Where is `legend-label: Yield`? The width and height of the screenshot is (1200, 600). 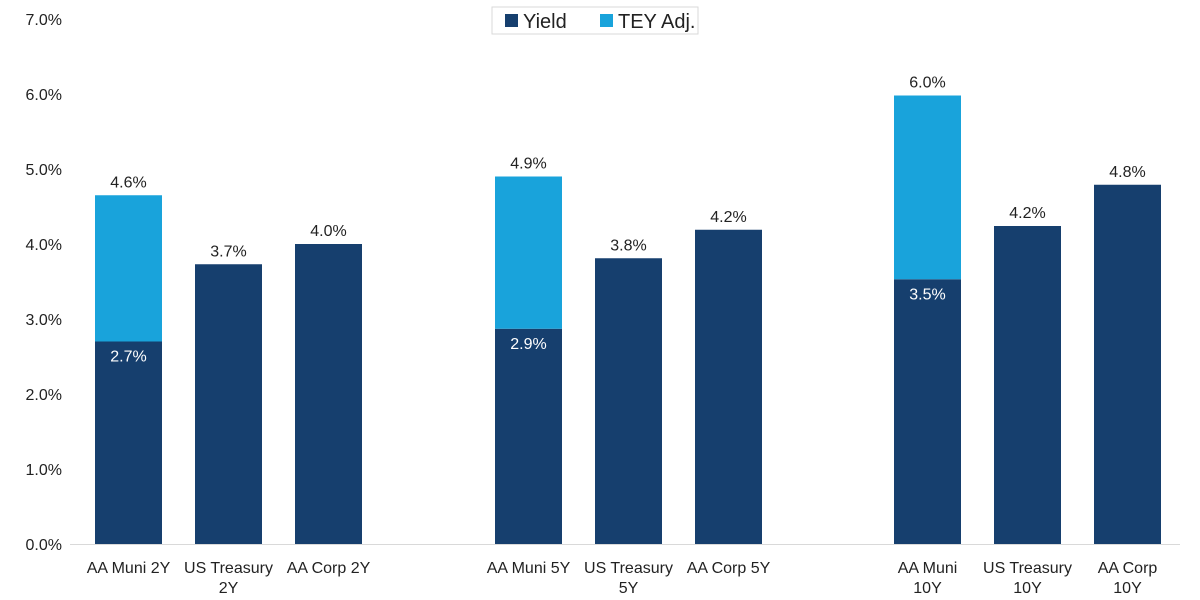 legend-label: Yield is located at coordinates (545, 22).